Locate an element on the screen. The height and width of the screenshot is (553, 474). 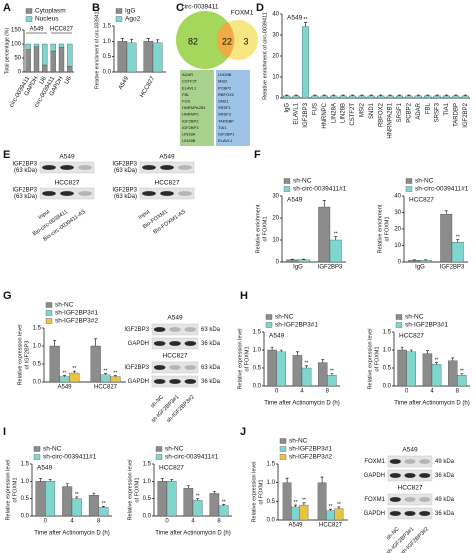
legend-label: Nucleus is located at coordinates (47, 19).